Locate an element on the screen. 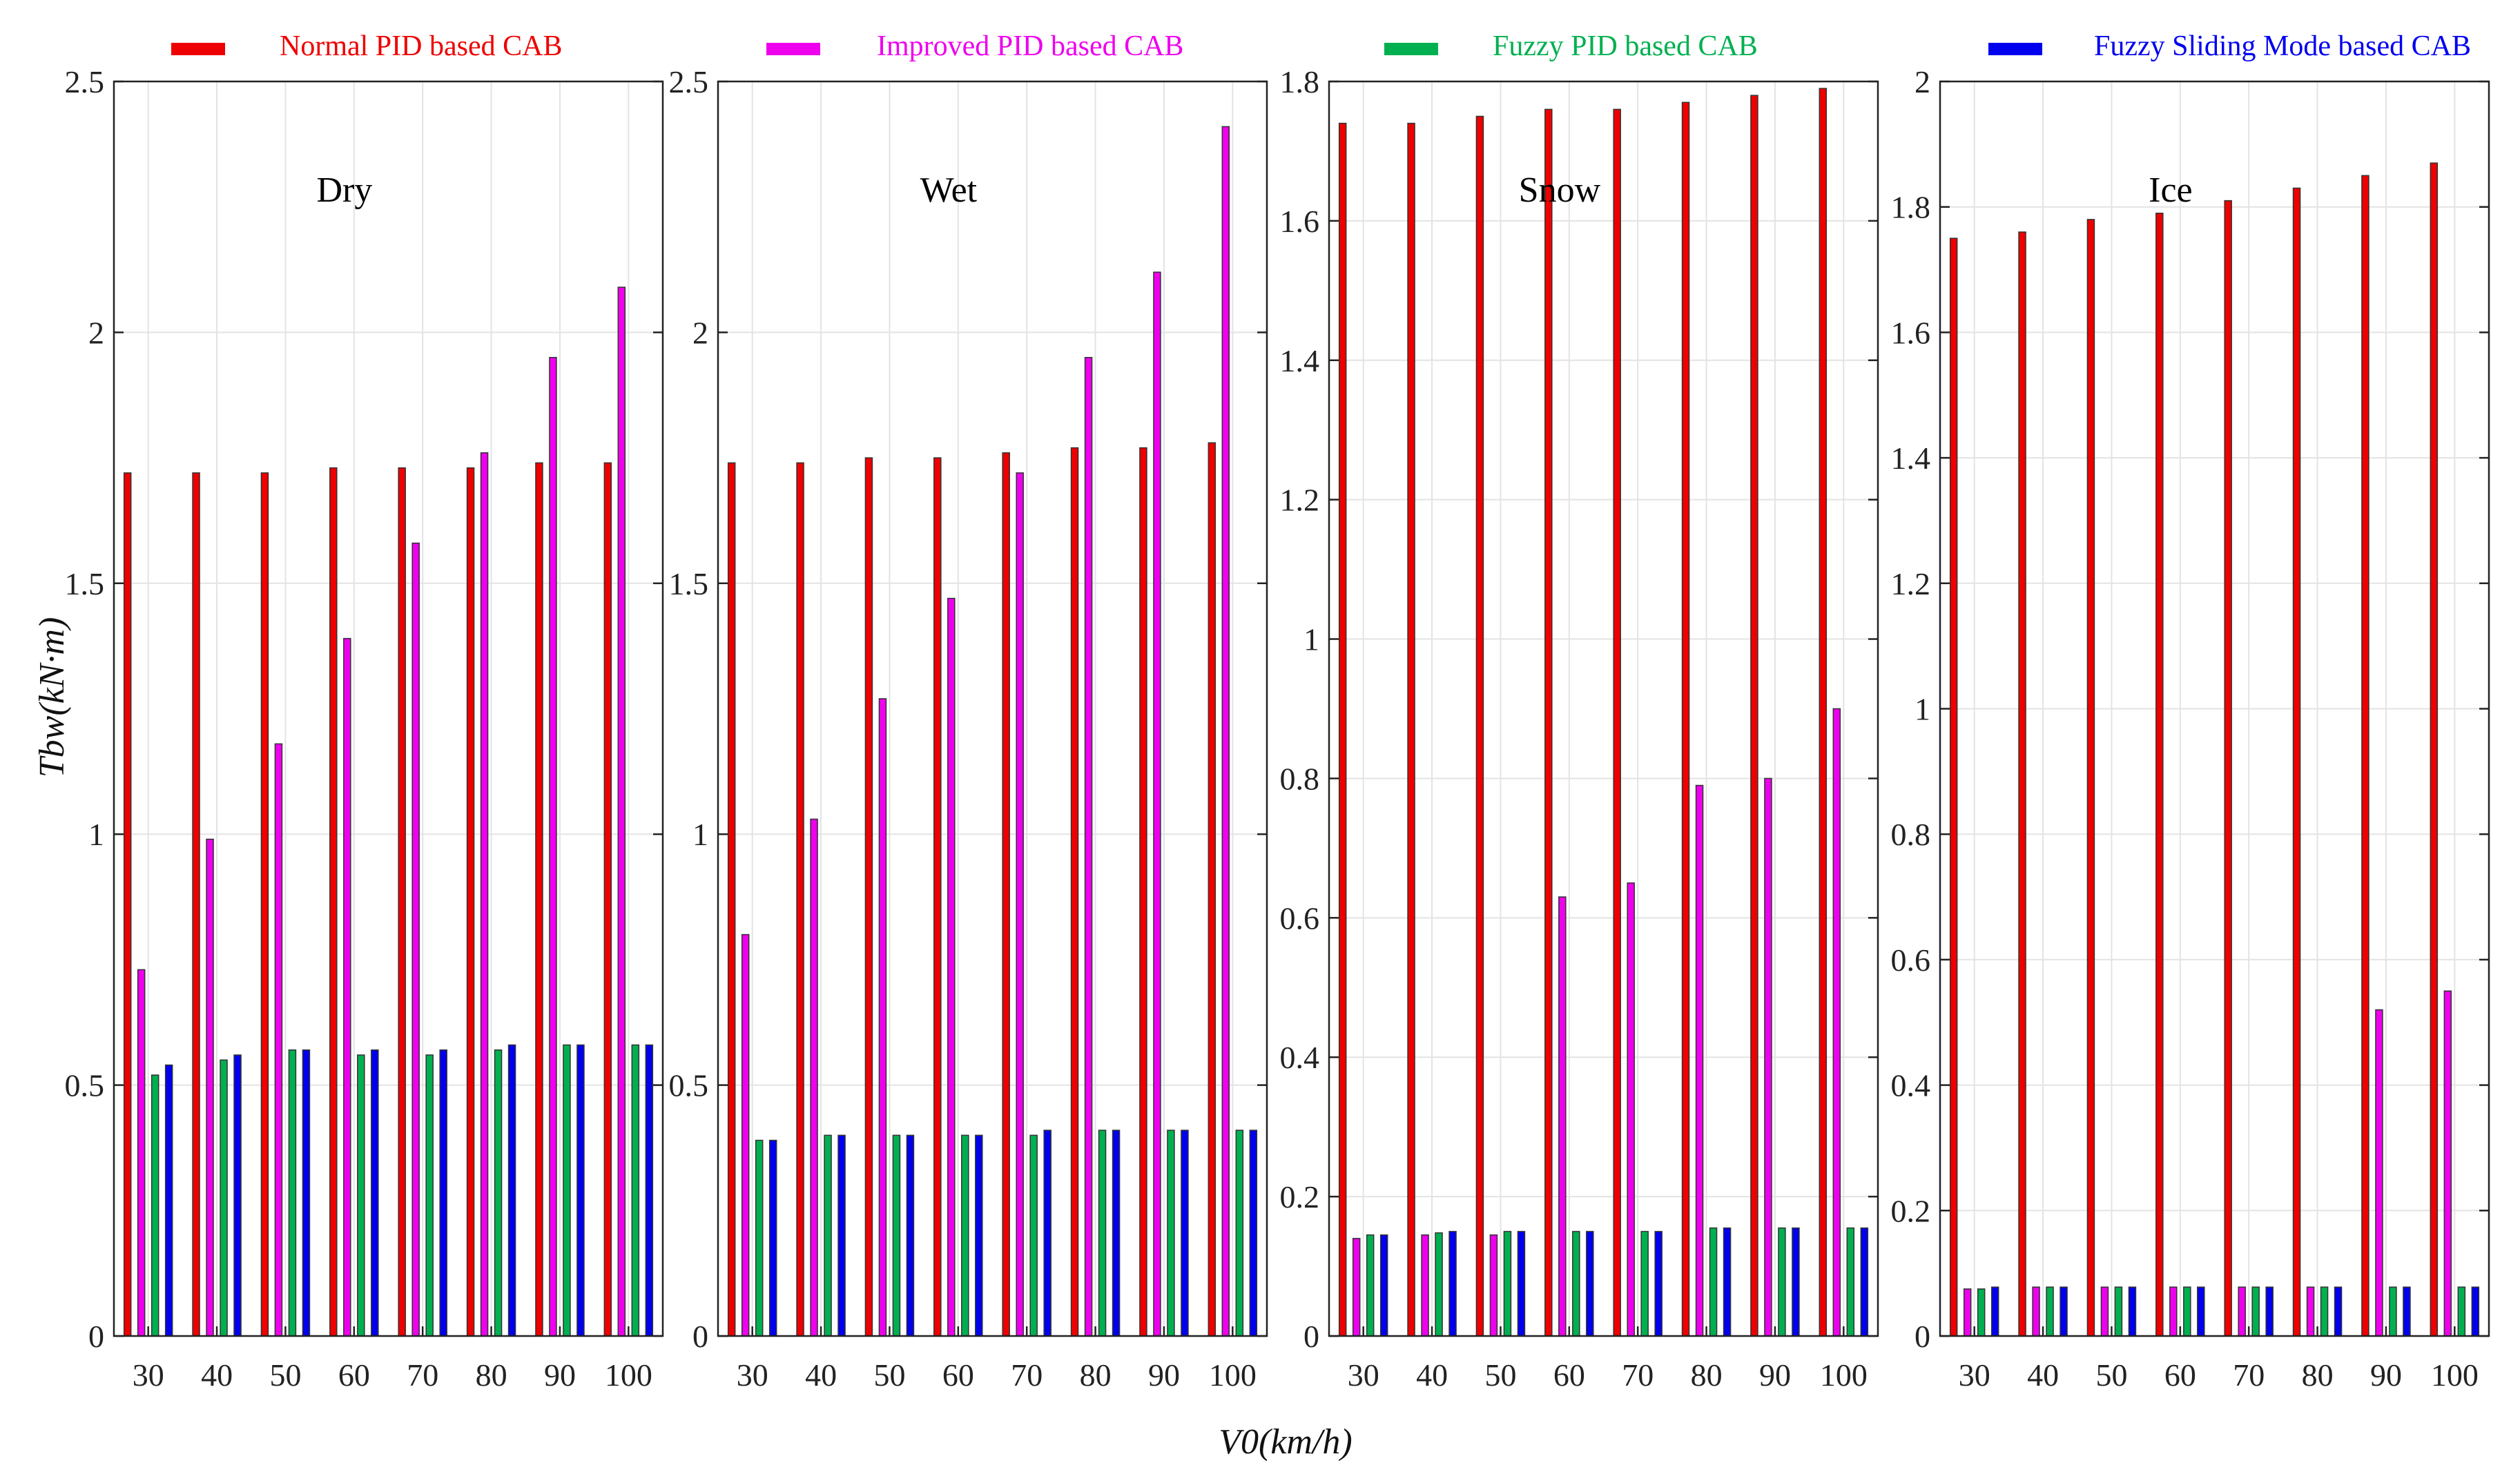  y-tick-label: 1.5 is located at coordinates (689, 583).